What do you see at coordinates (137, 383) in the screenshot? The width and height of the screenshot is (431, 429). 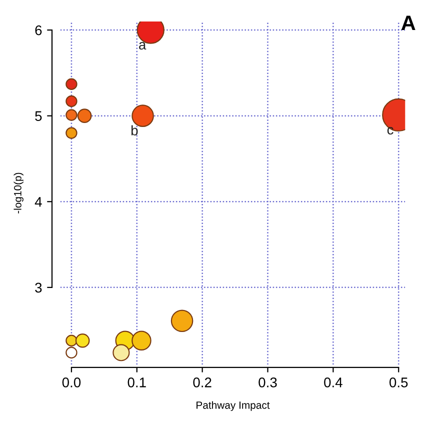 I see `x-tick-label: 0.1` at bounding box center [137, 383].